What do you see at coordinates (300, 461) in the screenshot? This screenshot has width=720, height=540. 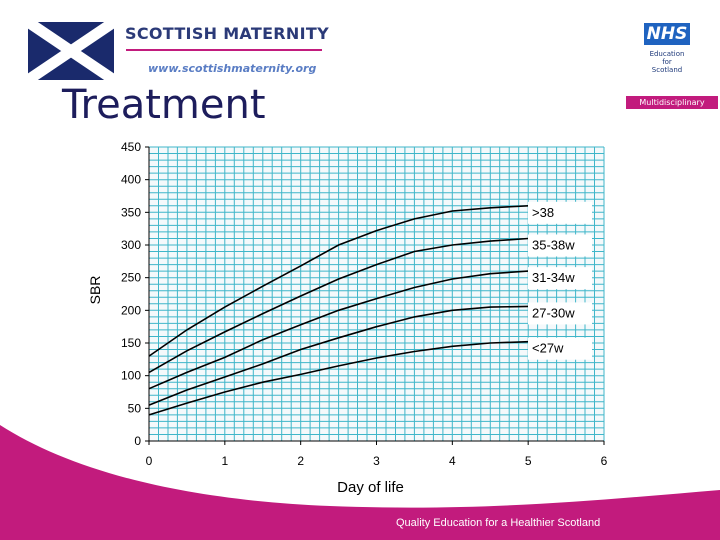 I see `x-tick-label: 2` at bounding box center [300, 461].